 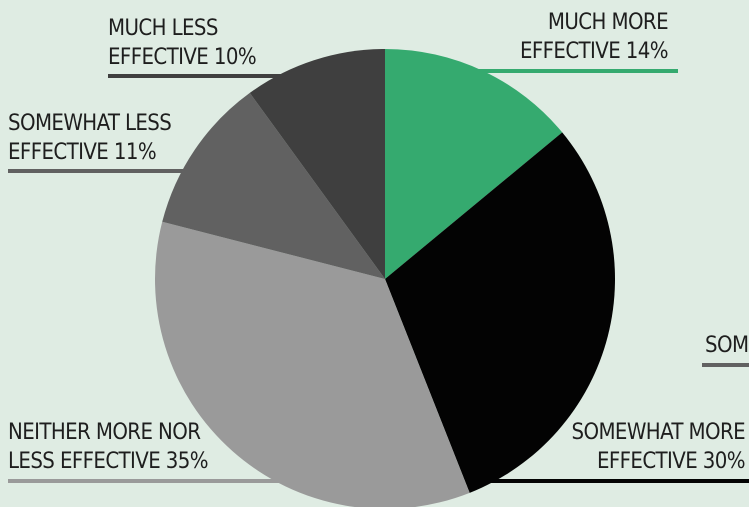 I want to click on label-somewhat-less-line1: SOMEWHAT LESS, so click(x=90, y=123).